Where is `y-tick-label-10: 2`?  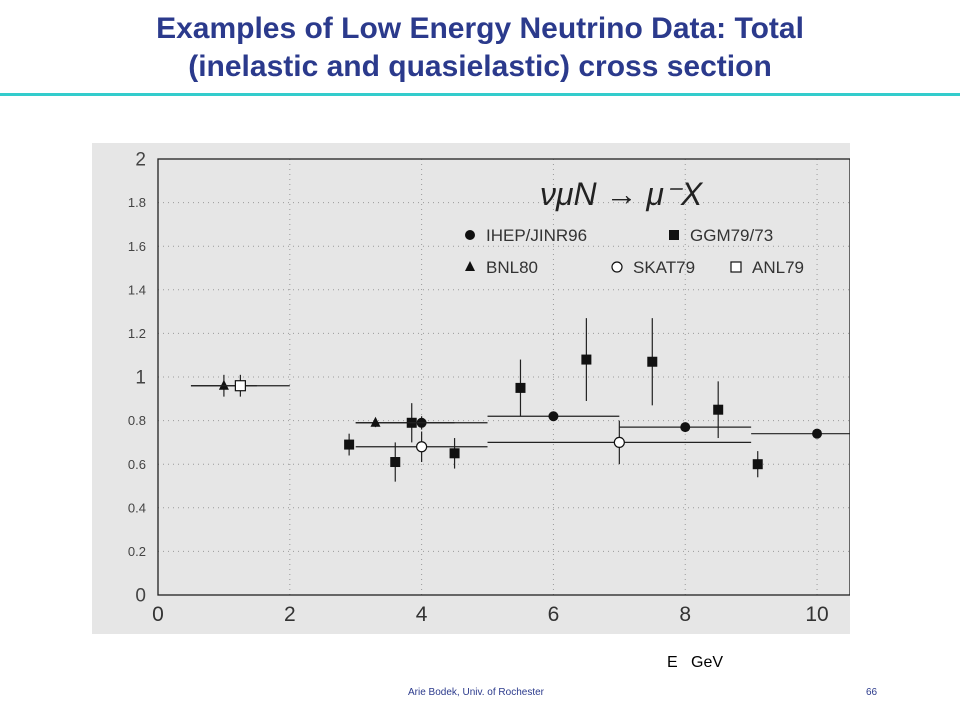
y-tick-label-10: 2 is located at coordinates (140, 160).